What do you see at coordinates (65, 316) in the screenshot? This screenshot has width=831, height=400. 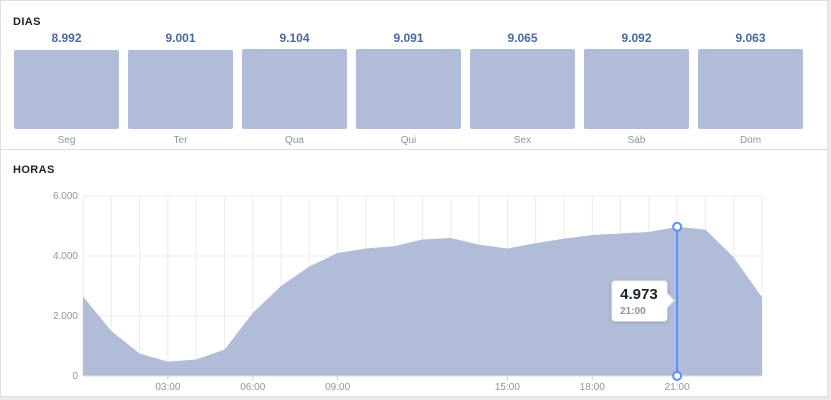 I see `y-tick-label: 2.000` at bounding box center [65, 316].